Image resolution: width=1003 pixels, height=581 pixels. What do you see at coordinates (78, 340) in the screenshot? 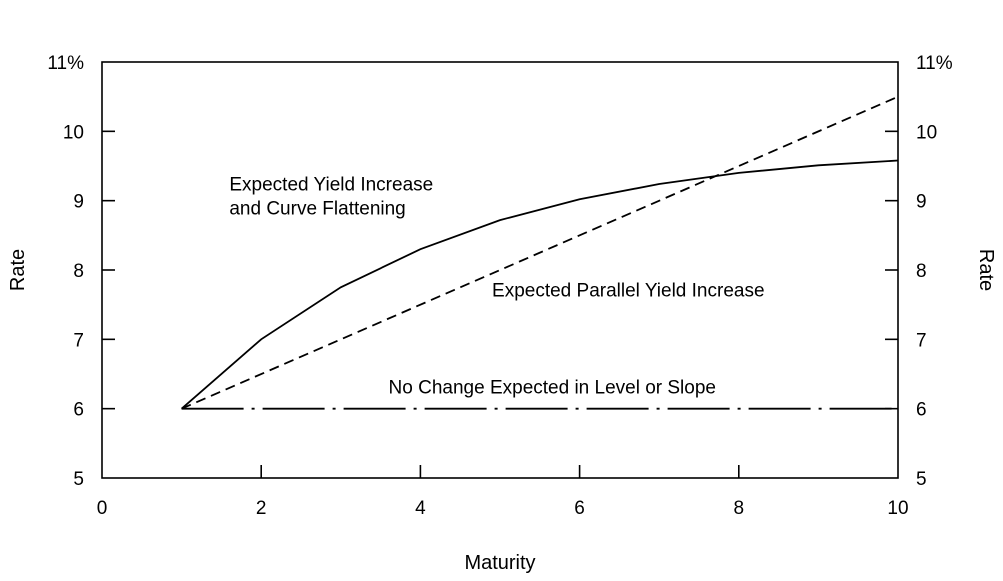
I see `y-tick-label-left: 7` at bounding box center [78, 340].